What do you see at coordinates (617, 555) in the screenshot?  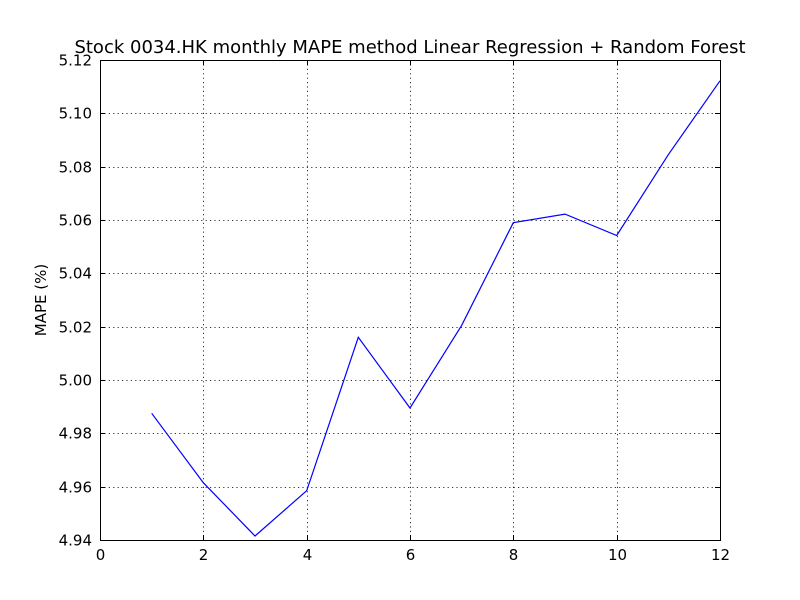 I see `x-tick-label: 10` at bounding box center [617, 555].